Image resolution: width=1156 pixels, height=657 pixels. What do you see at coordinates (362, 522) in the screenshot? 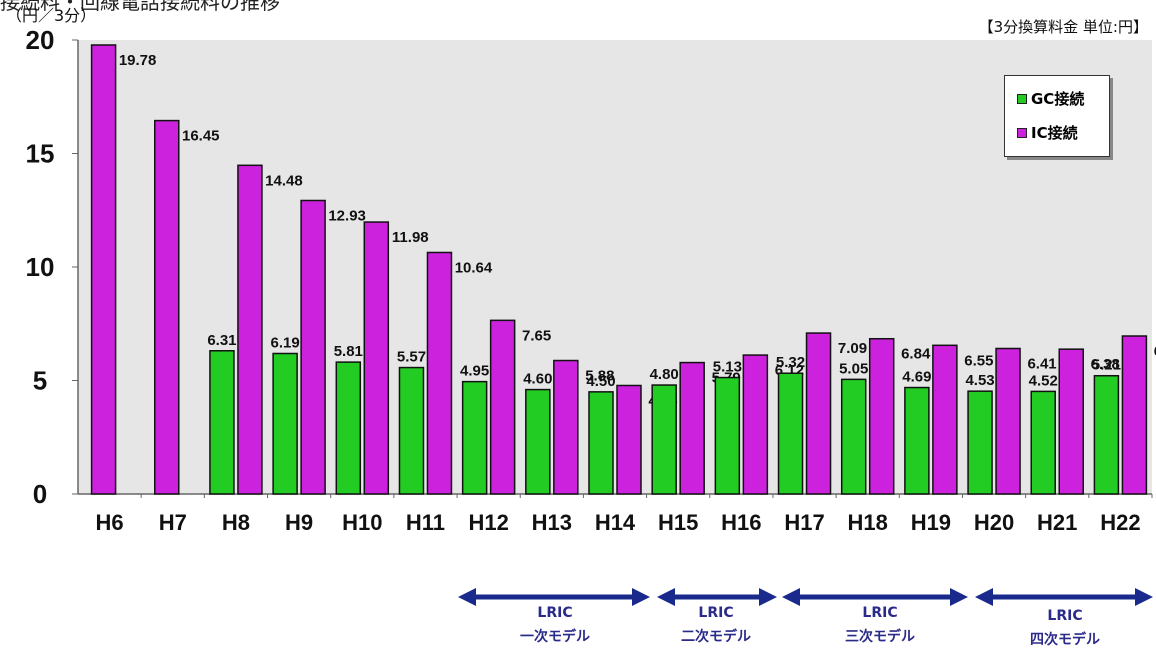
I see `x-tick-label-H10: H10` at bounding box center [362, 522].